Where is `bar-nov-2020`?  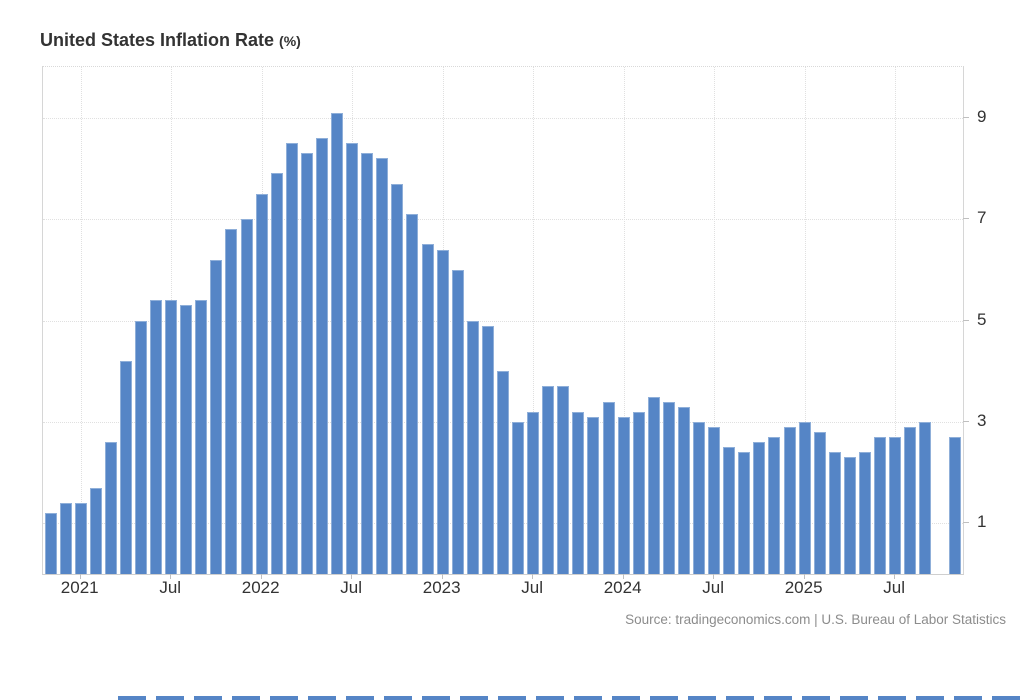
bar-nov-2020 is located at coordinates (50, 543).